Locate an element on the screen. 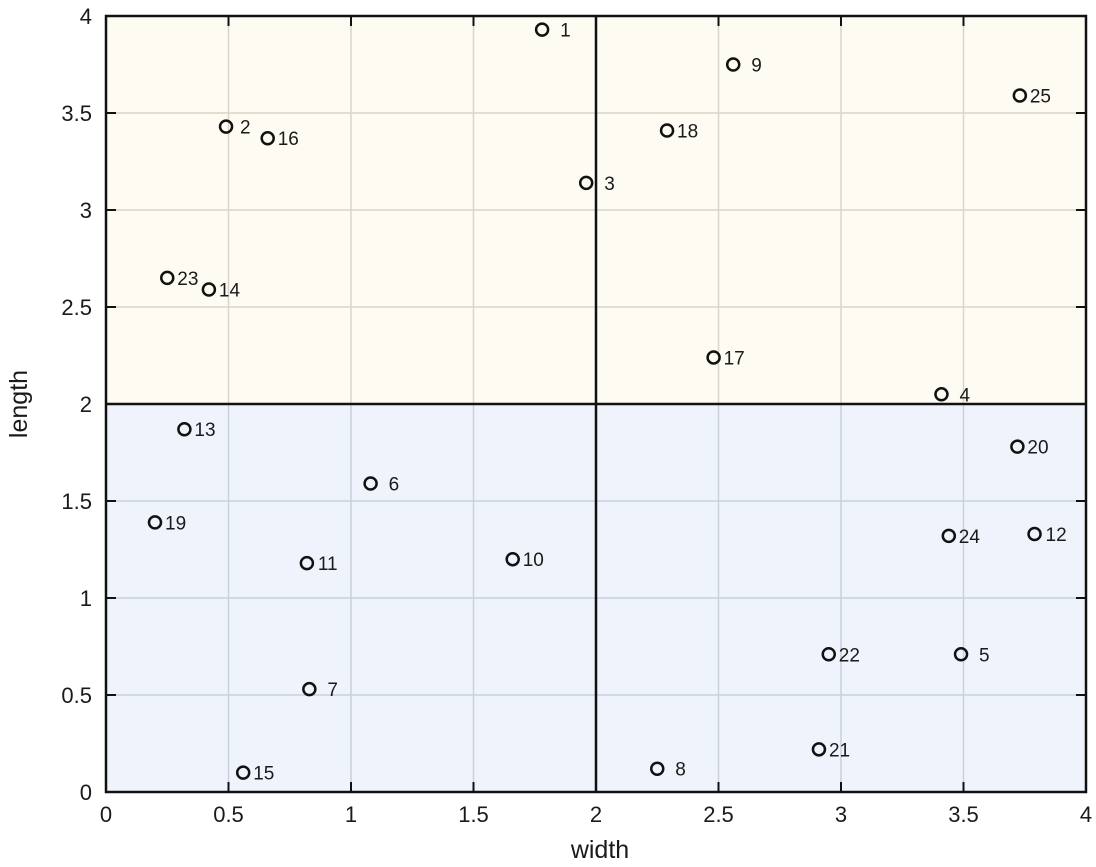 Image resolution: width=1096 pixels, height=867 pixels. data-point: 10 is located at coordinates (524, 560).